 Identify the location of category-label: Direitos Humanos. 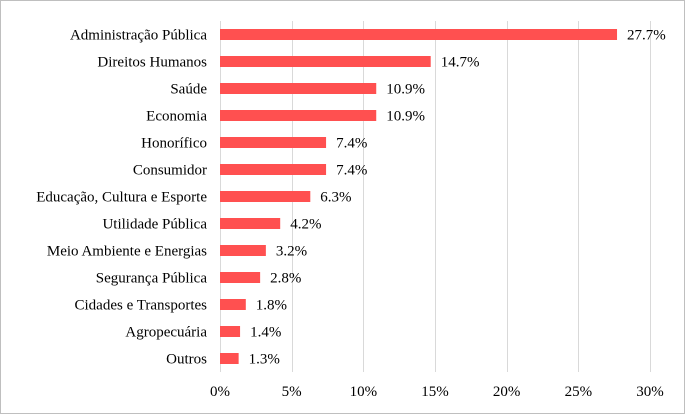
(152, 63).